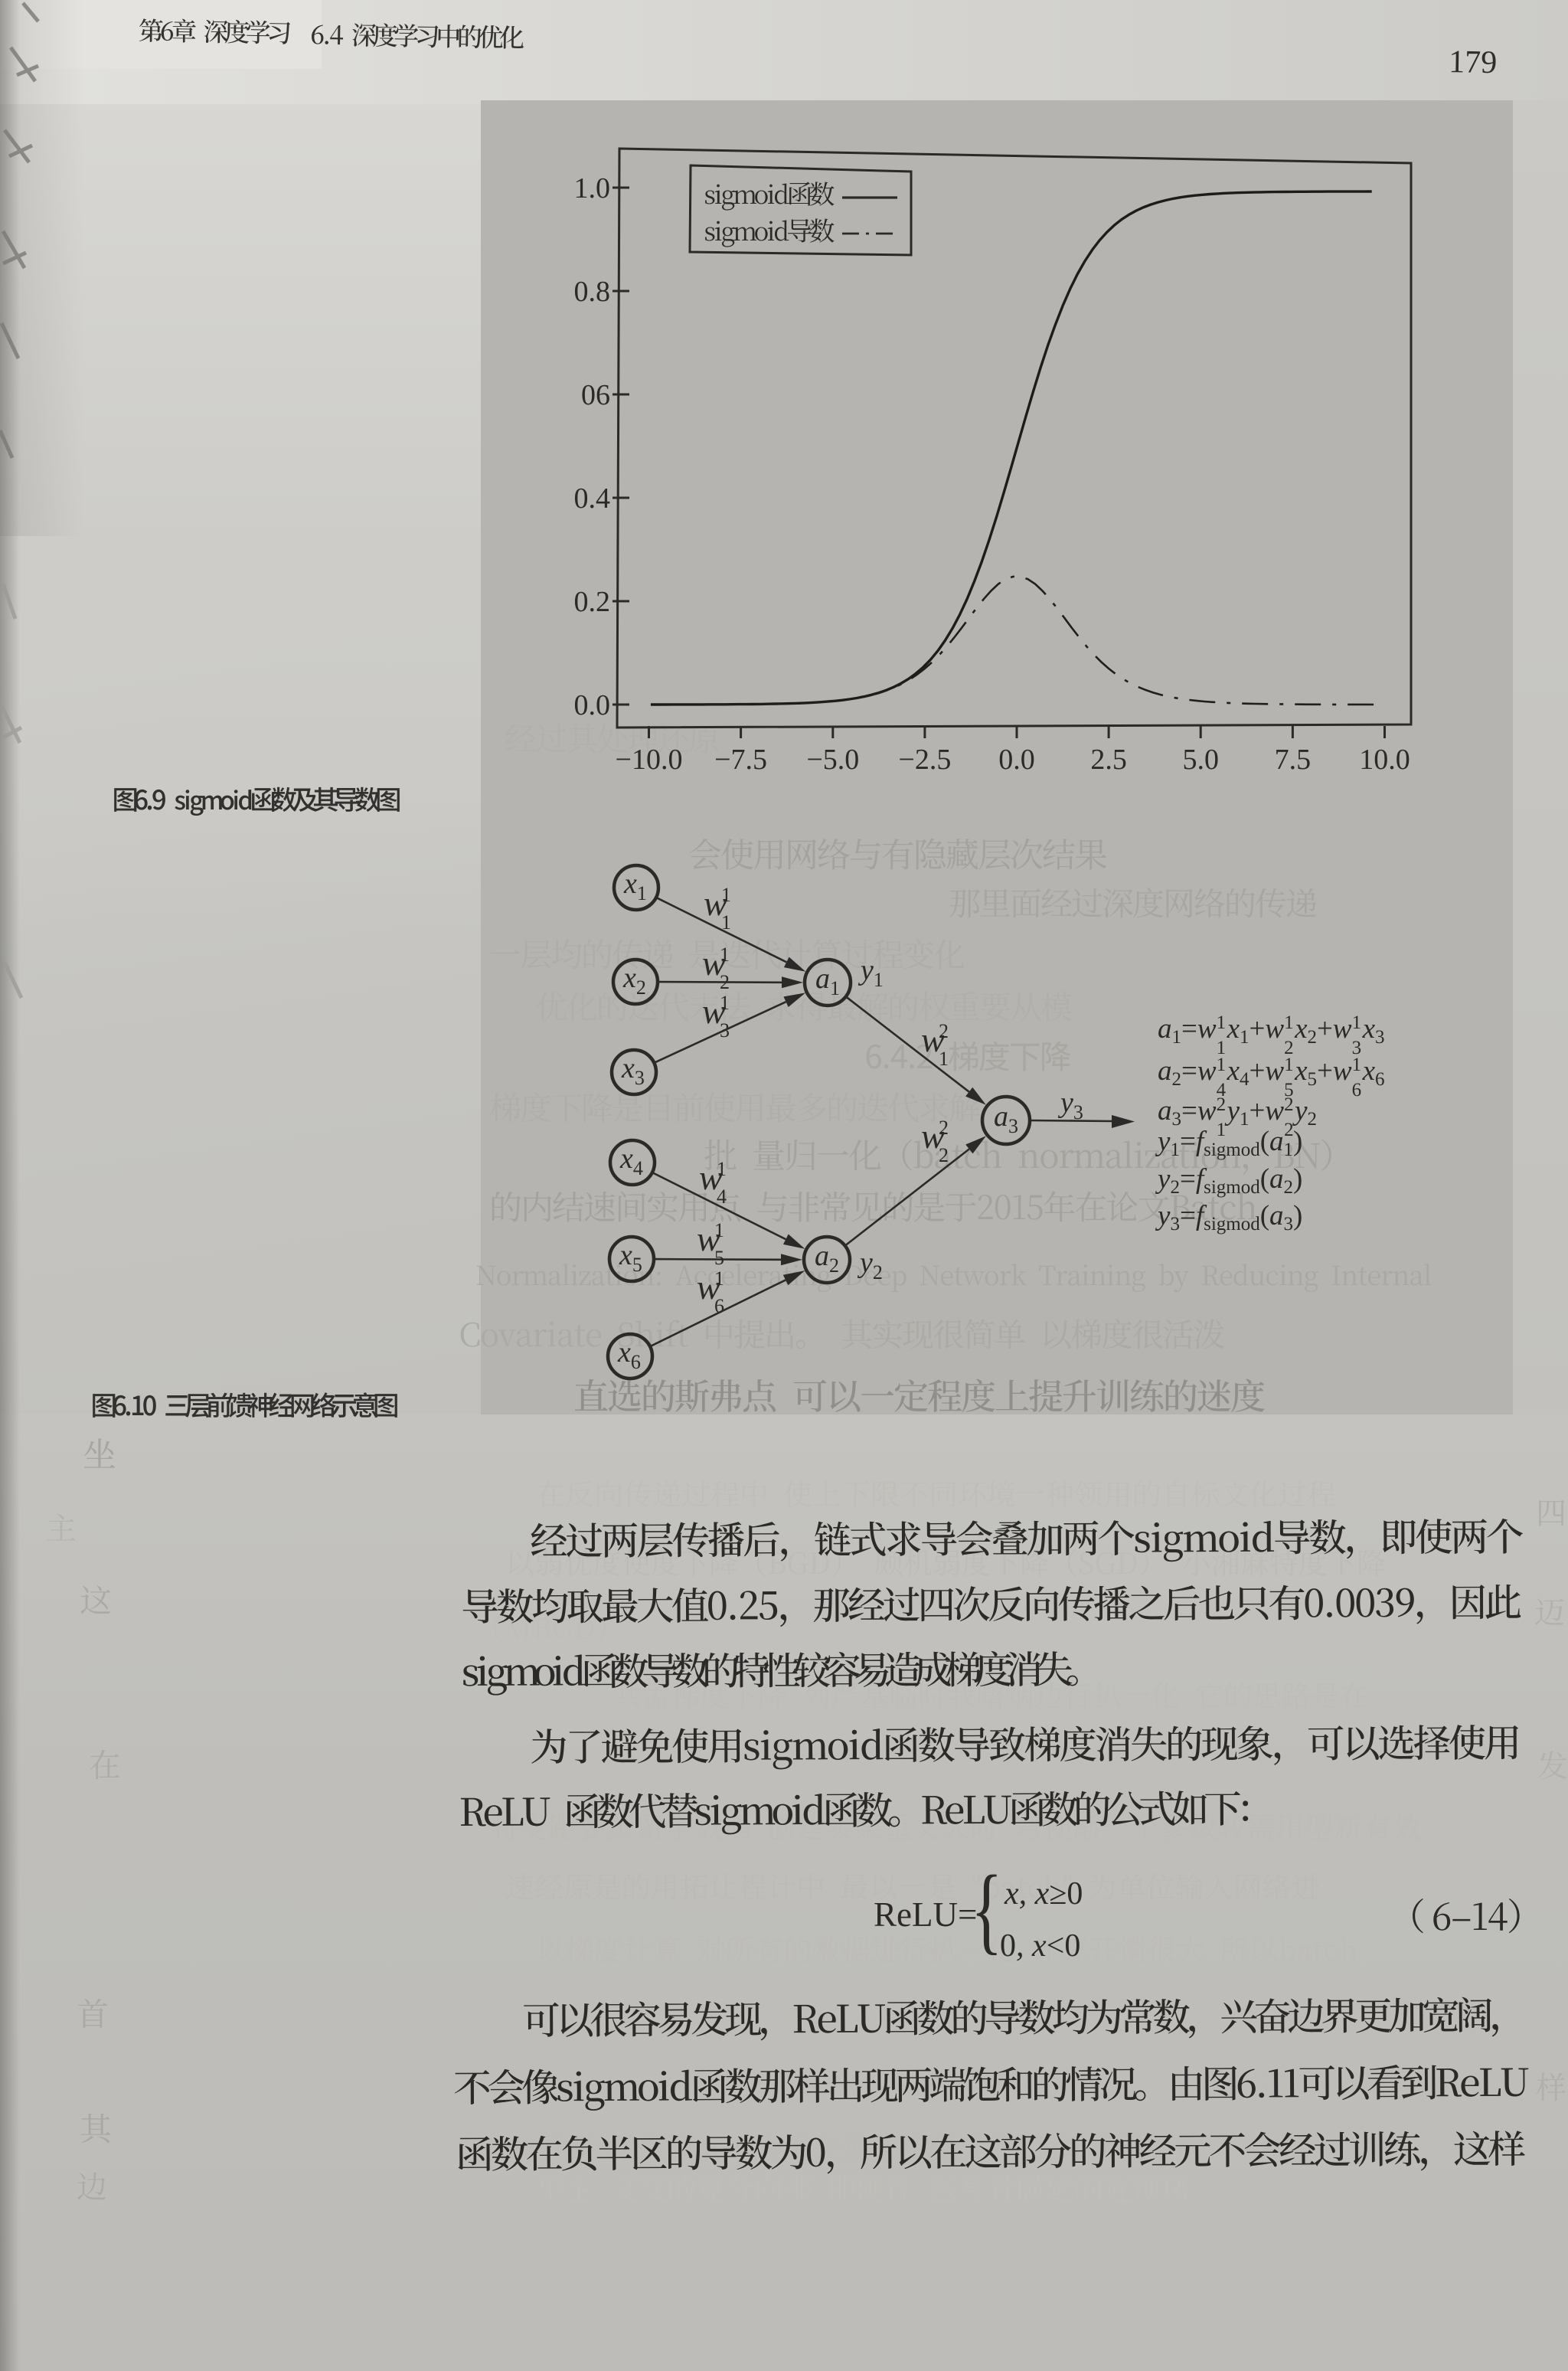 Image resolution: width=1568 pixels, height=2371 pixels. Describe the element at coordinates (592, 498) in the screenshot. I see `svg-text: 0.4` at that location.